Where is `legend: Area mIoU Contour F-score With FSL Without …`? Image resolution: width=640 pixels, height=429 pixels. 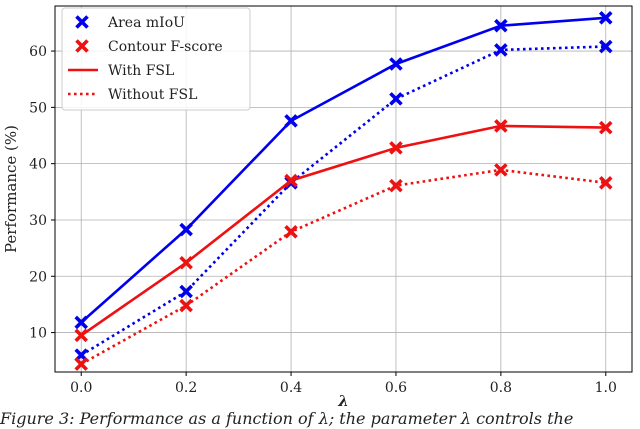
legend: Area mIoU Contour F-score With FSL Without … is located at coordinates (156, 59).